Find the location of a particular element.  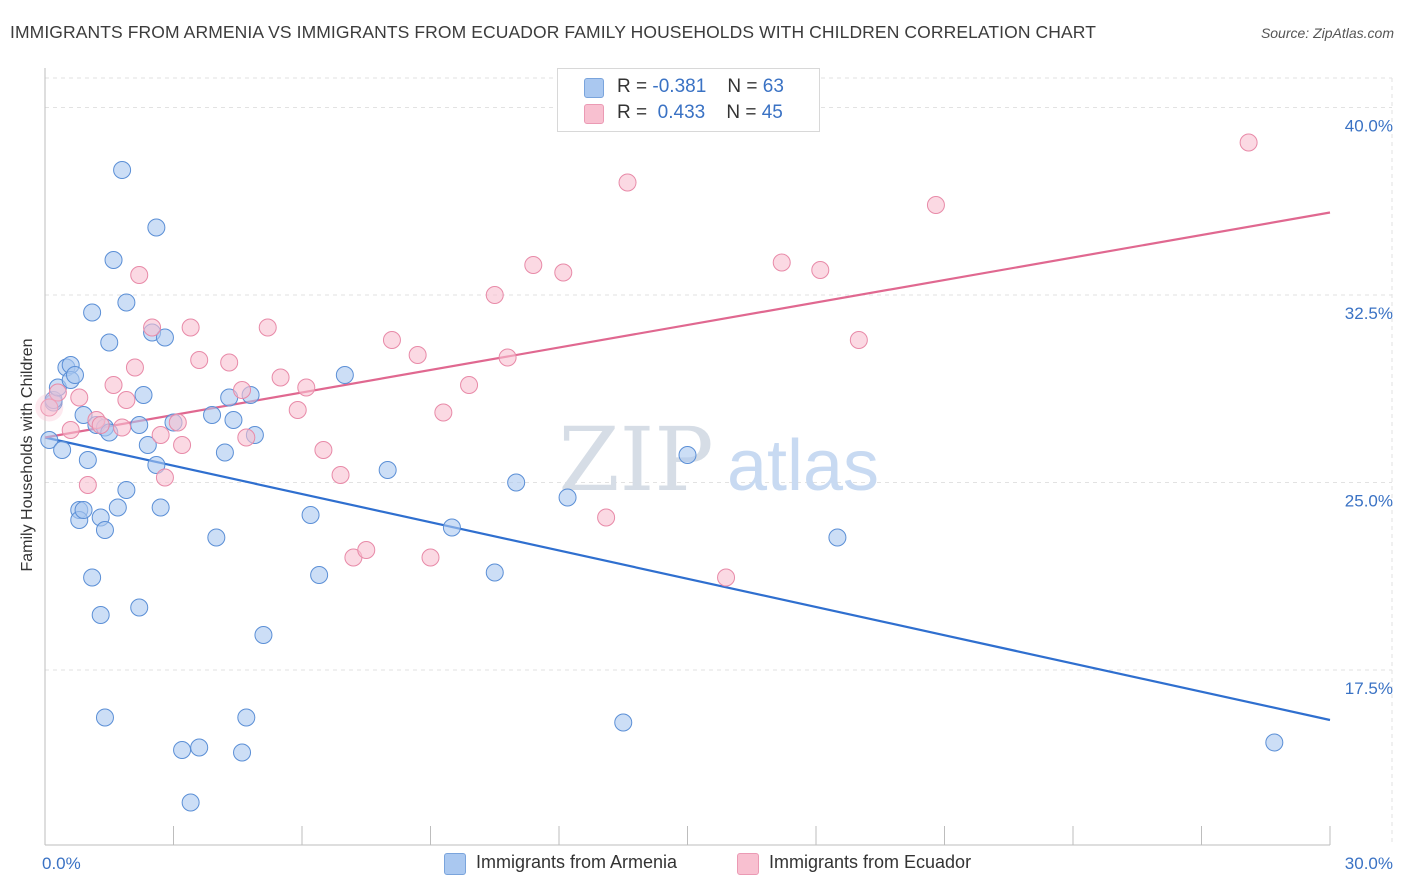

legend-r-label: R = is located at coordinates (632, 86).